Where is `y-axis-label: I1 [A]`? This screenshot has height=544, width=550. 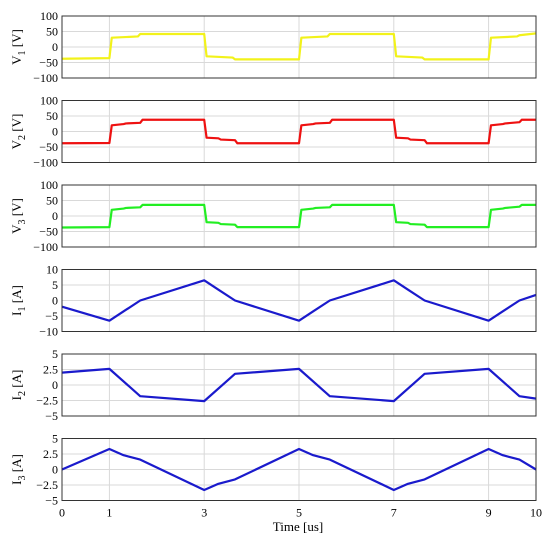
y-axis-label: I1 [A] is located at coordinates (18, 300).